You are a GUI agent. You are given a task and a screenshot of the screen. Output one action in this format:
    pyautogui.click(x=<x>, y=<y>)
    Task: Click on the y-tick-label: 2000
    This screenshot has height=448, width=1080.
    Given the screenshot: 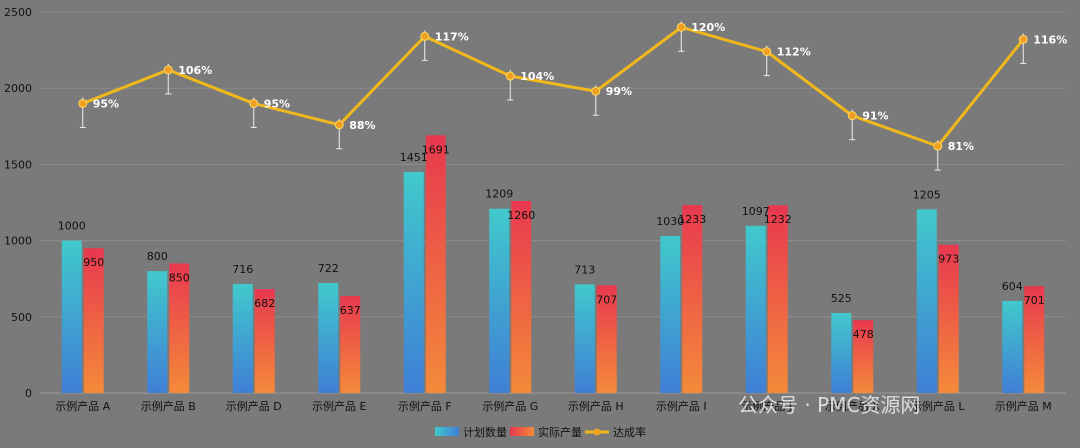 What is the action you would take?
    pyautogui.click(x=18, y=88)
    